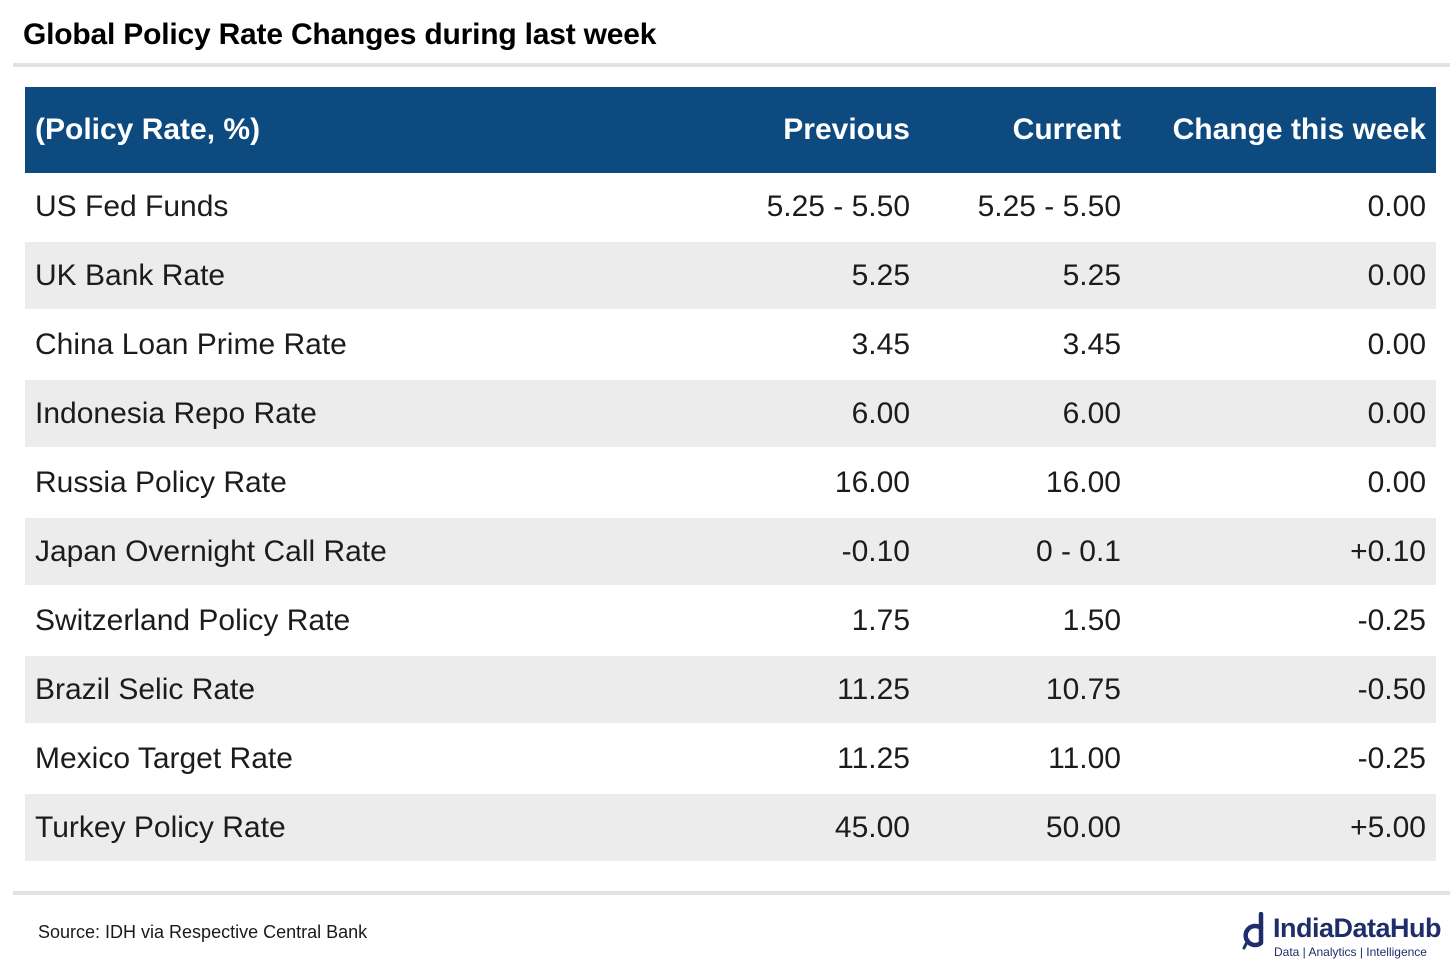 The width and height of the screenshot is (1456, 975). What do you see at coordinates (1025, 414) in the screenshot?
I see `current-cell: 6.00` at bounding box center [1025, 414].